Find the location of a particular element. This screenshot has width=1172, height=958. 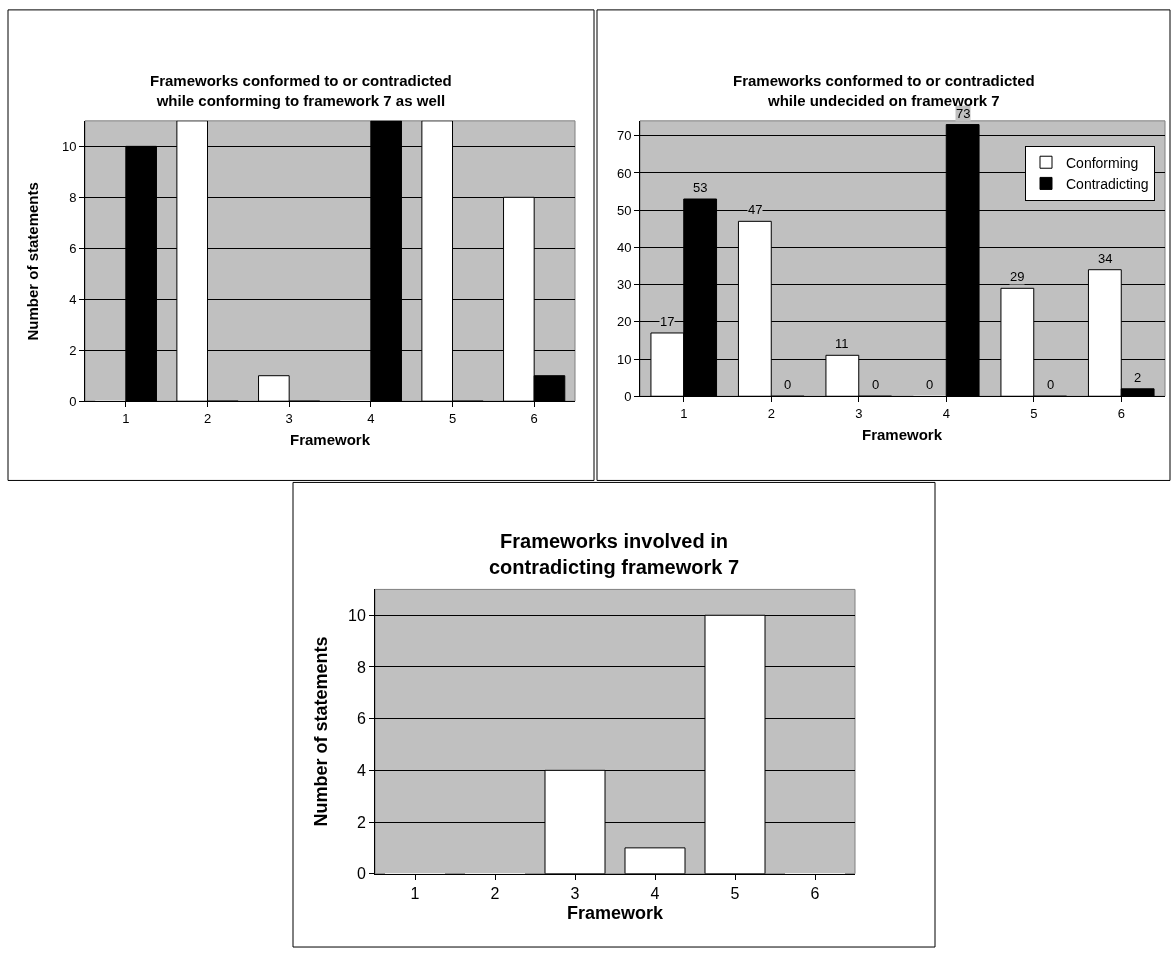

data-label: 11 is located at coordinates (842, 343).